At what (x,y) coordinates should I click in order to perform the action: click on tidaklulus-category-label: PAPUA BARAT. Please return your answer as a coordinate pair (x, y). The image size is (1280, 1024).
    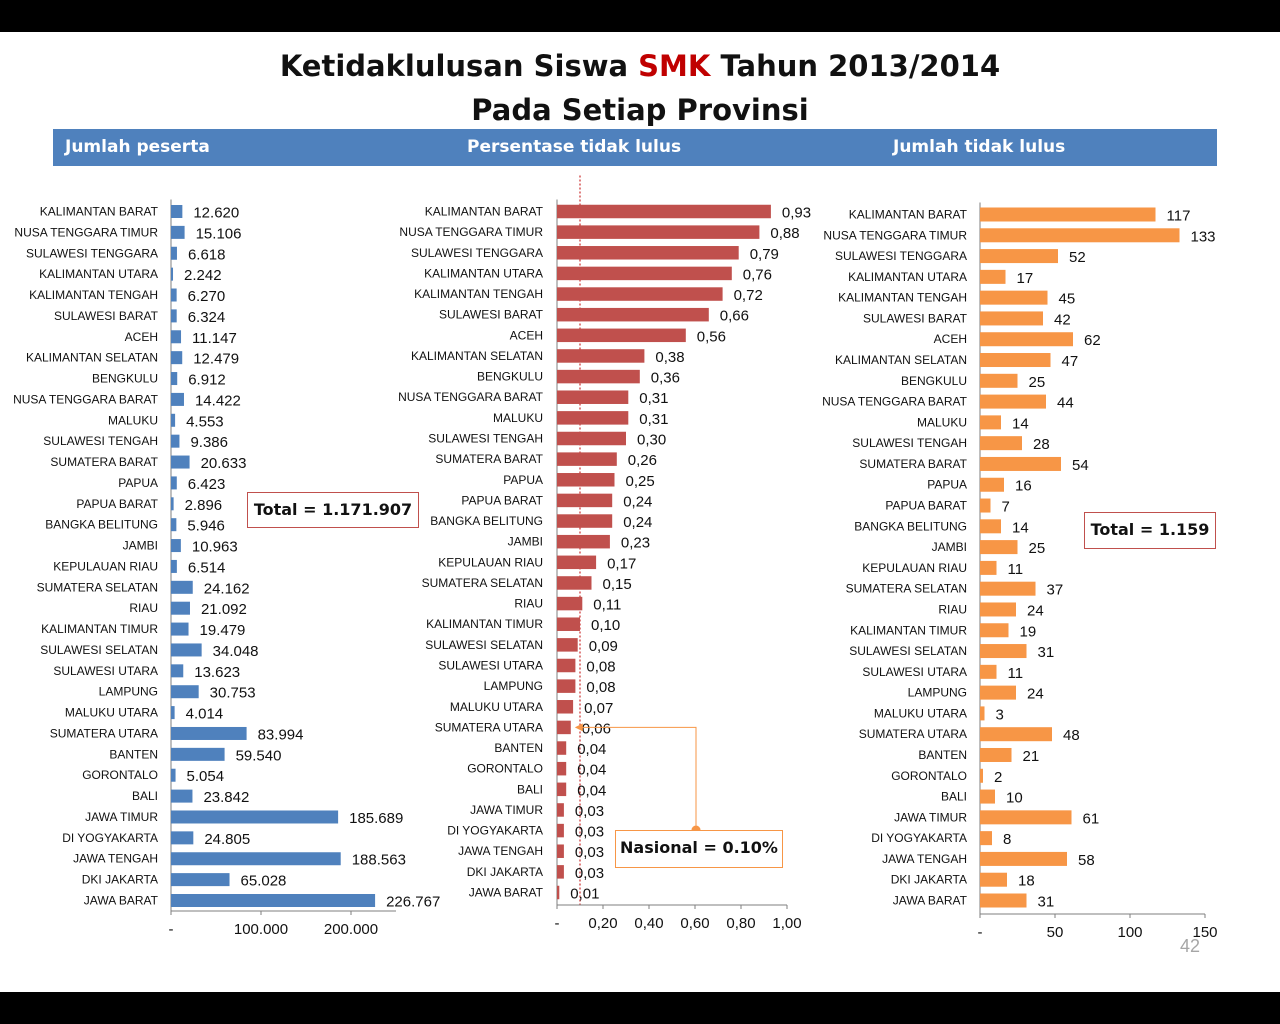
    Looking at the image, I should click on (926, 506).